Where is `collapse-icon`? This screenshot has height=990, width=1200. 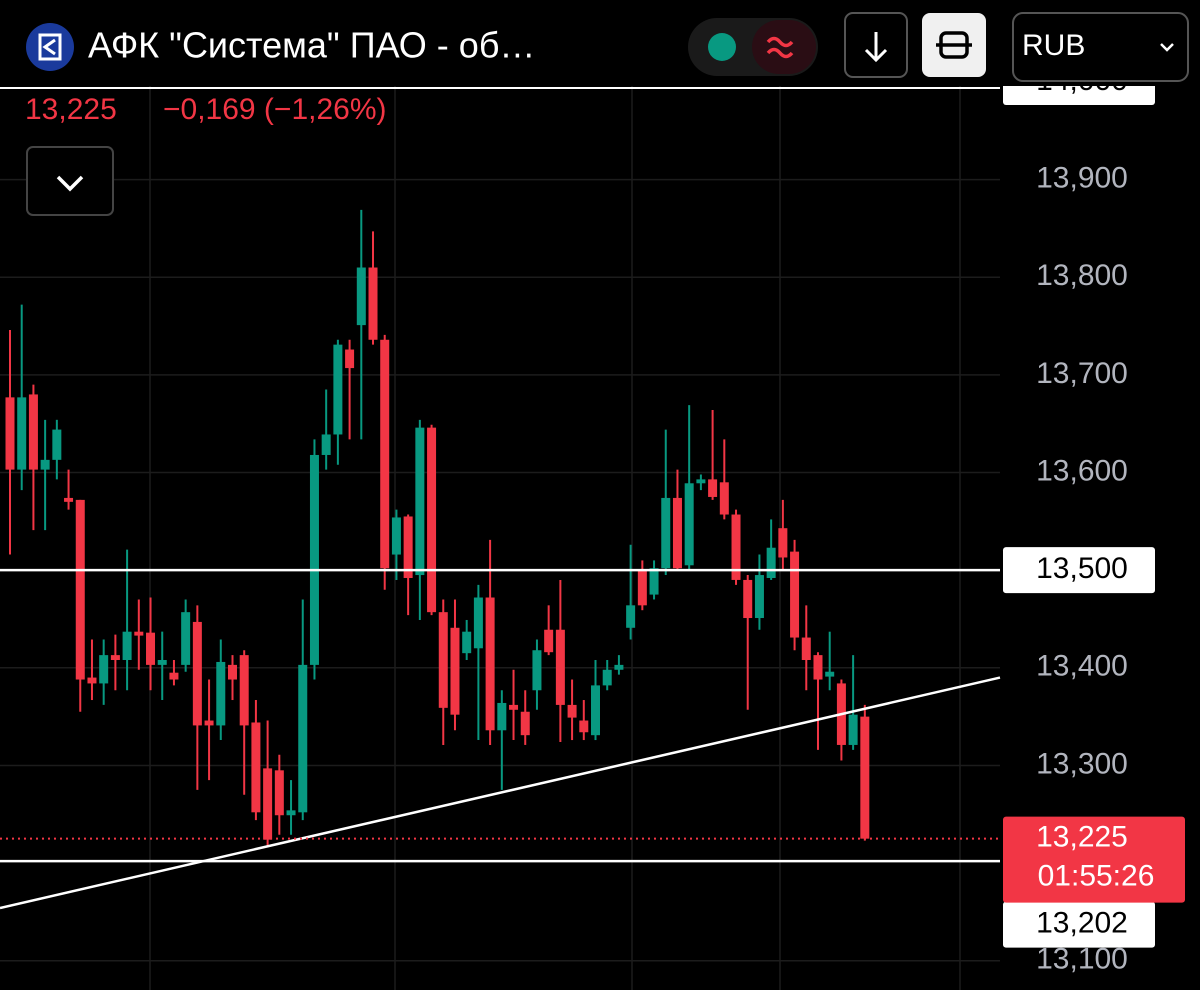
collapse-icon is located at coordinates (70, 183).